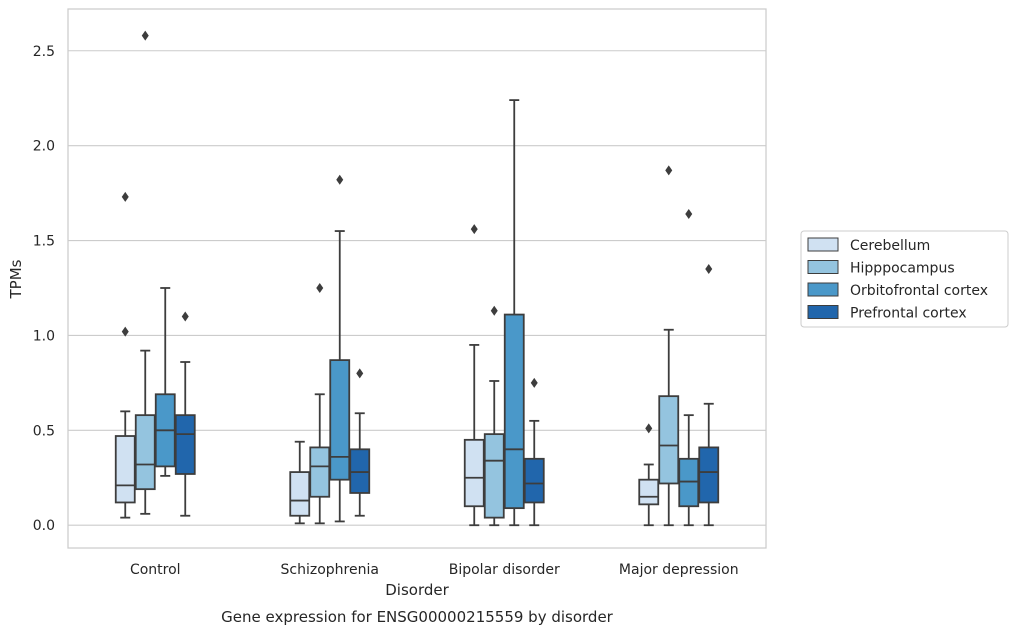  I want to click on x-tick-label: Major depression, so click(679, 570).